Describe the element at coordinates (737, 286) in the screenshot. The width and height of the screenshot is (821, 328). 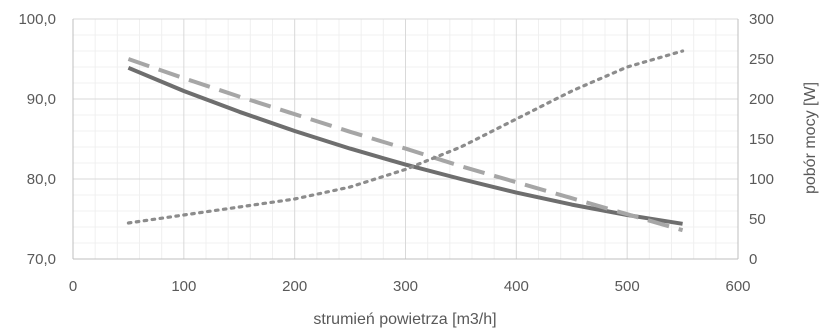
I see `x-tick-label: 600` at that location.